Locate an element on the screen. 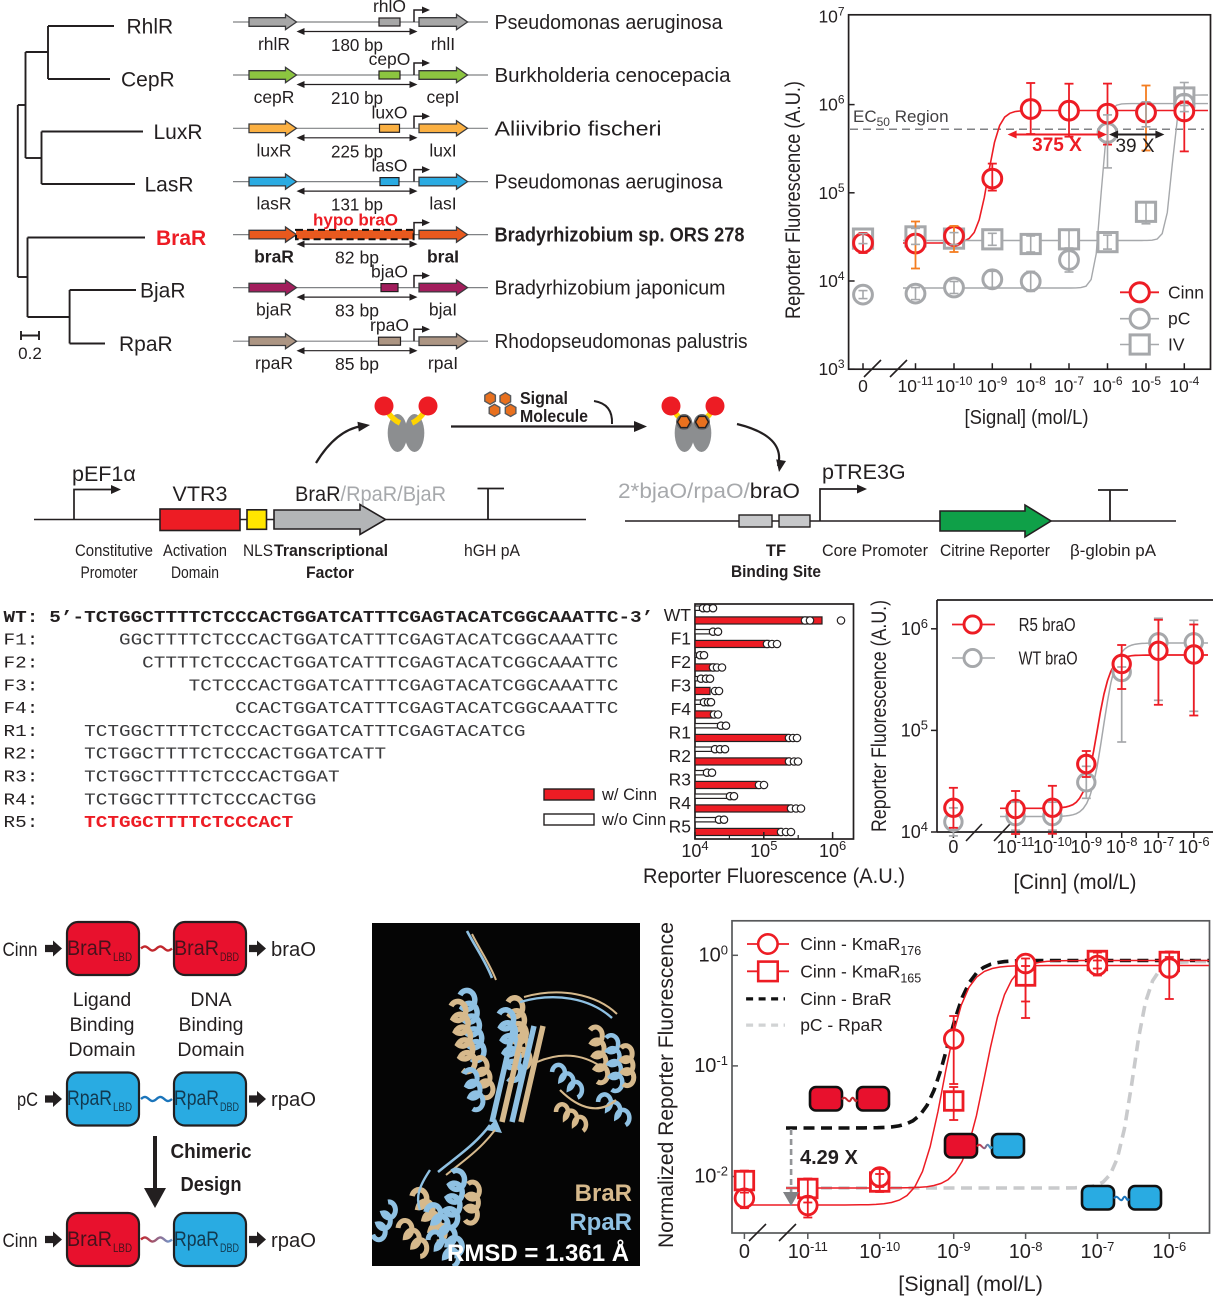 Image resolution: width=1213 pixels, height=1297 pixels. svg-text: pC is located at coordinates (27, 1100).